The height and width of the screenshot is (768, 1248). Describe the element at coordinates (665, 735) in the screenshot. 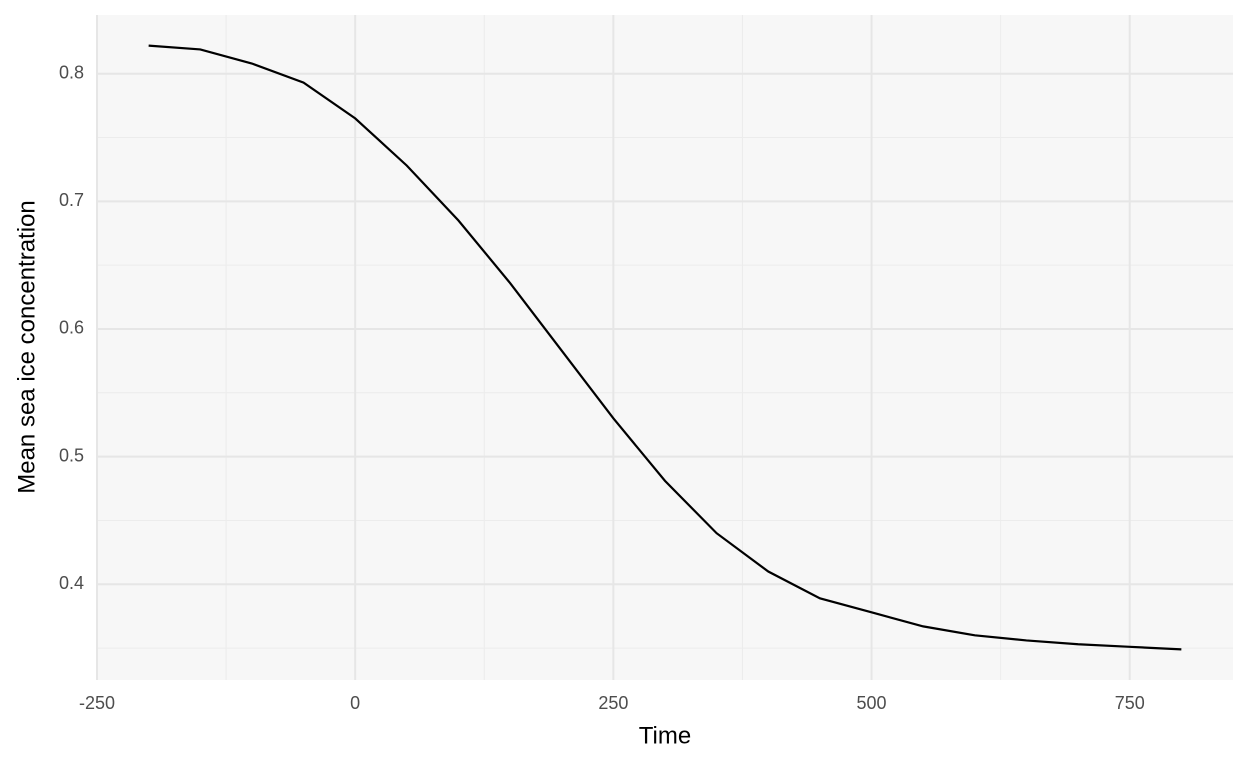

I see `x-axis-title: Time` at that location.